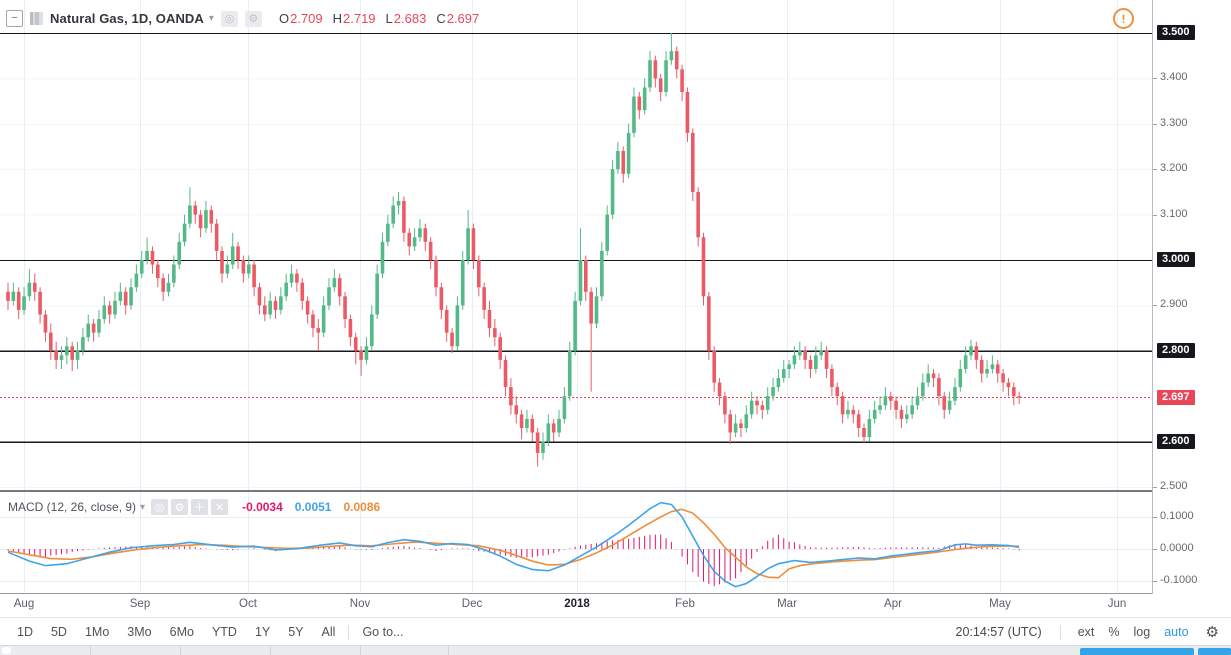 Image resolution: width=1231 pixels, height=655 pixels. I want to click on macd-label: MACD (12, 26, close, 9), so click(72, 507).